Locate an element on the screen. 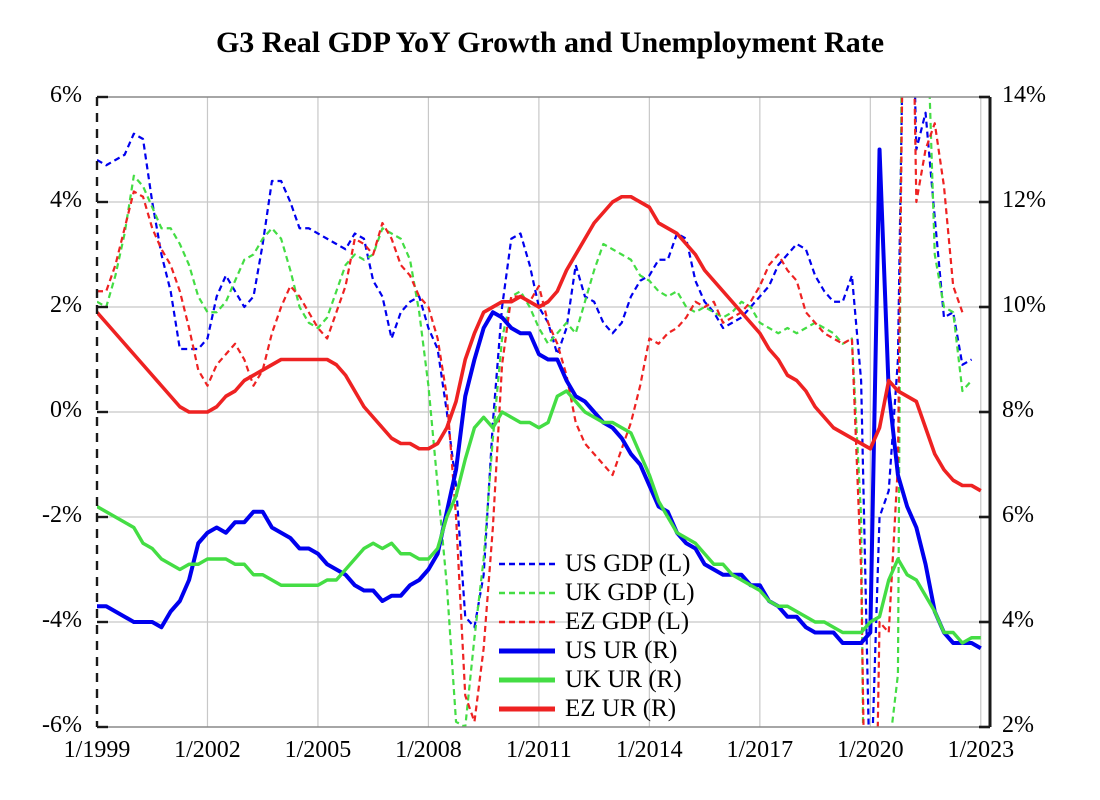  legend-swatch-ez-gdp-l is located at coordinates (527, 622).